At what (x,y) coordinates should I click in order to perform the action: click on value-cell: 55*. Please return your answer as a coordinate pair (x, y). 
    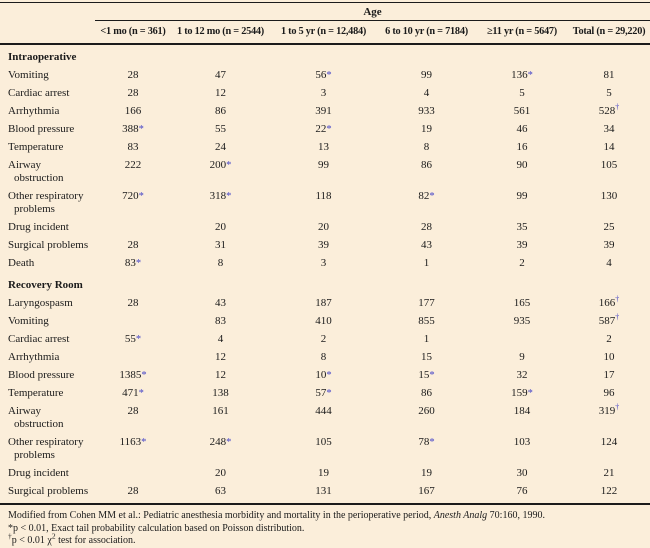
    Looking at the image, I should click on (133, 338).